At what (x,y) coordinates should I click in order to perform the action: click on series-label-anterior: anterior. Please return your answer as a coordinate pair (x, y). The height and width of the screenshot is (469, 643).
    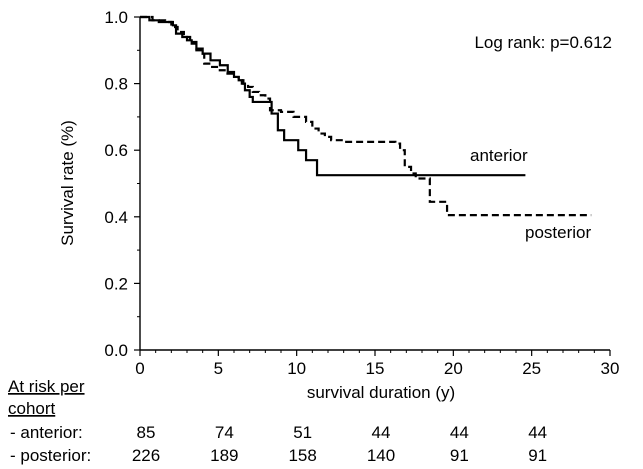
    Looking at the image, I should click on (499, 155).